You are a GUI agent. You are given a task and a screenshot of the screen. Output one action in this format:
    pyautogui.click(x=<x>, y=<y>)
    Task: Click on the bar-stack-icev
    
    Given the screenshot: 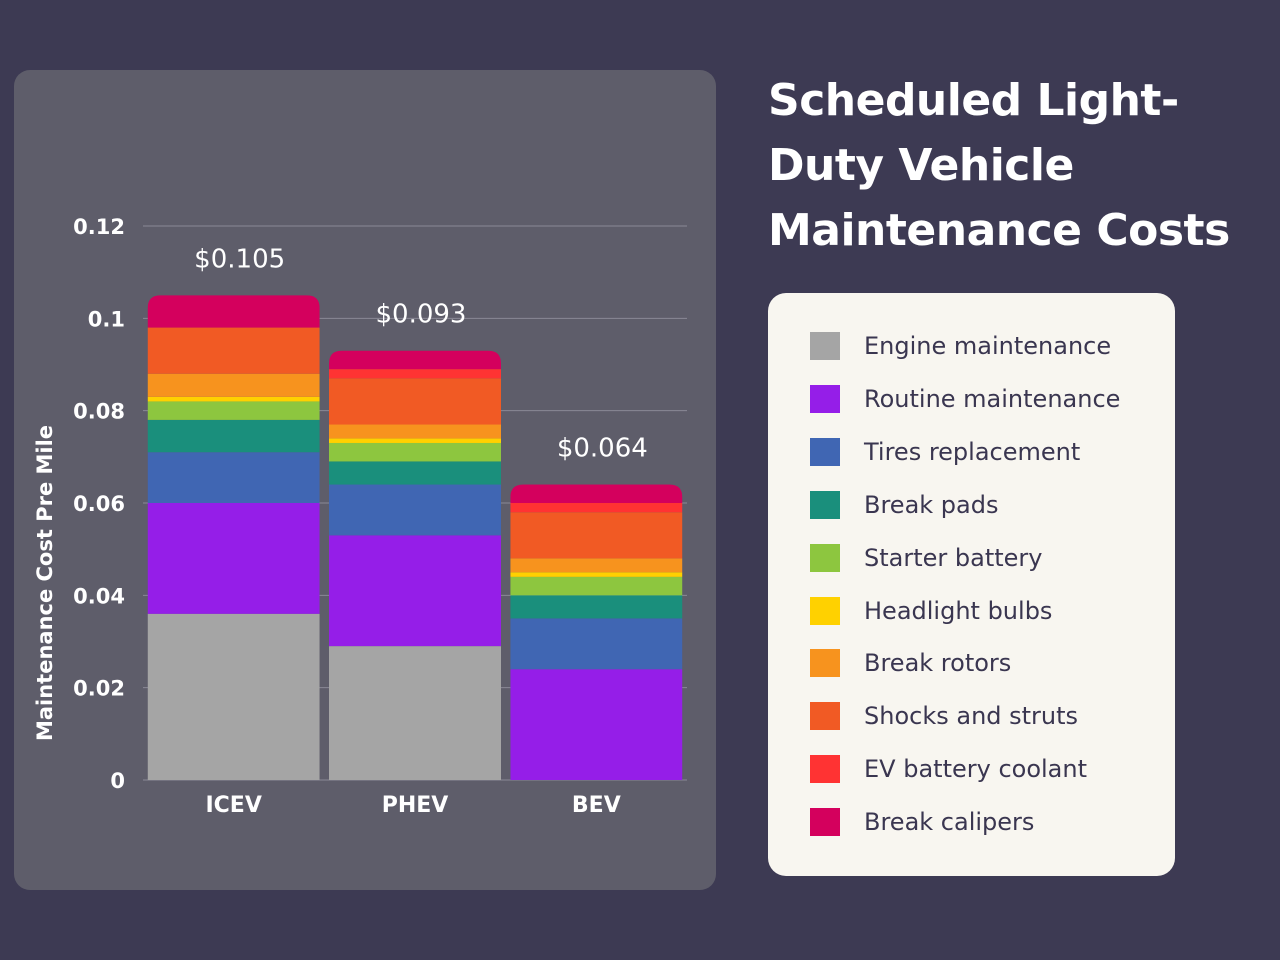 What is the action you would take?
    pyautogui.click(x=233, y=537)
    